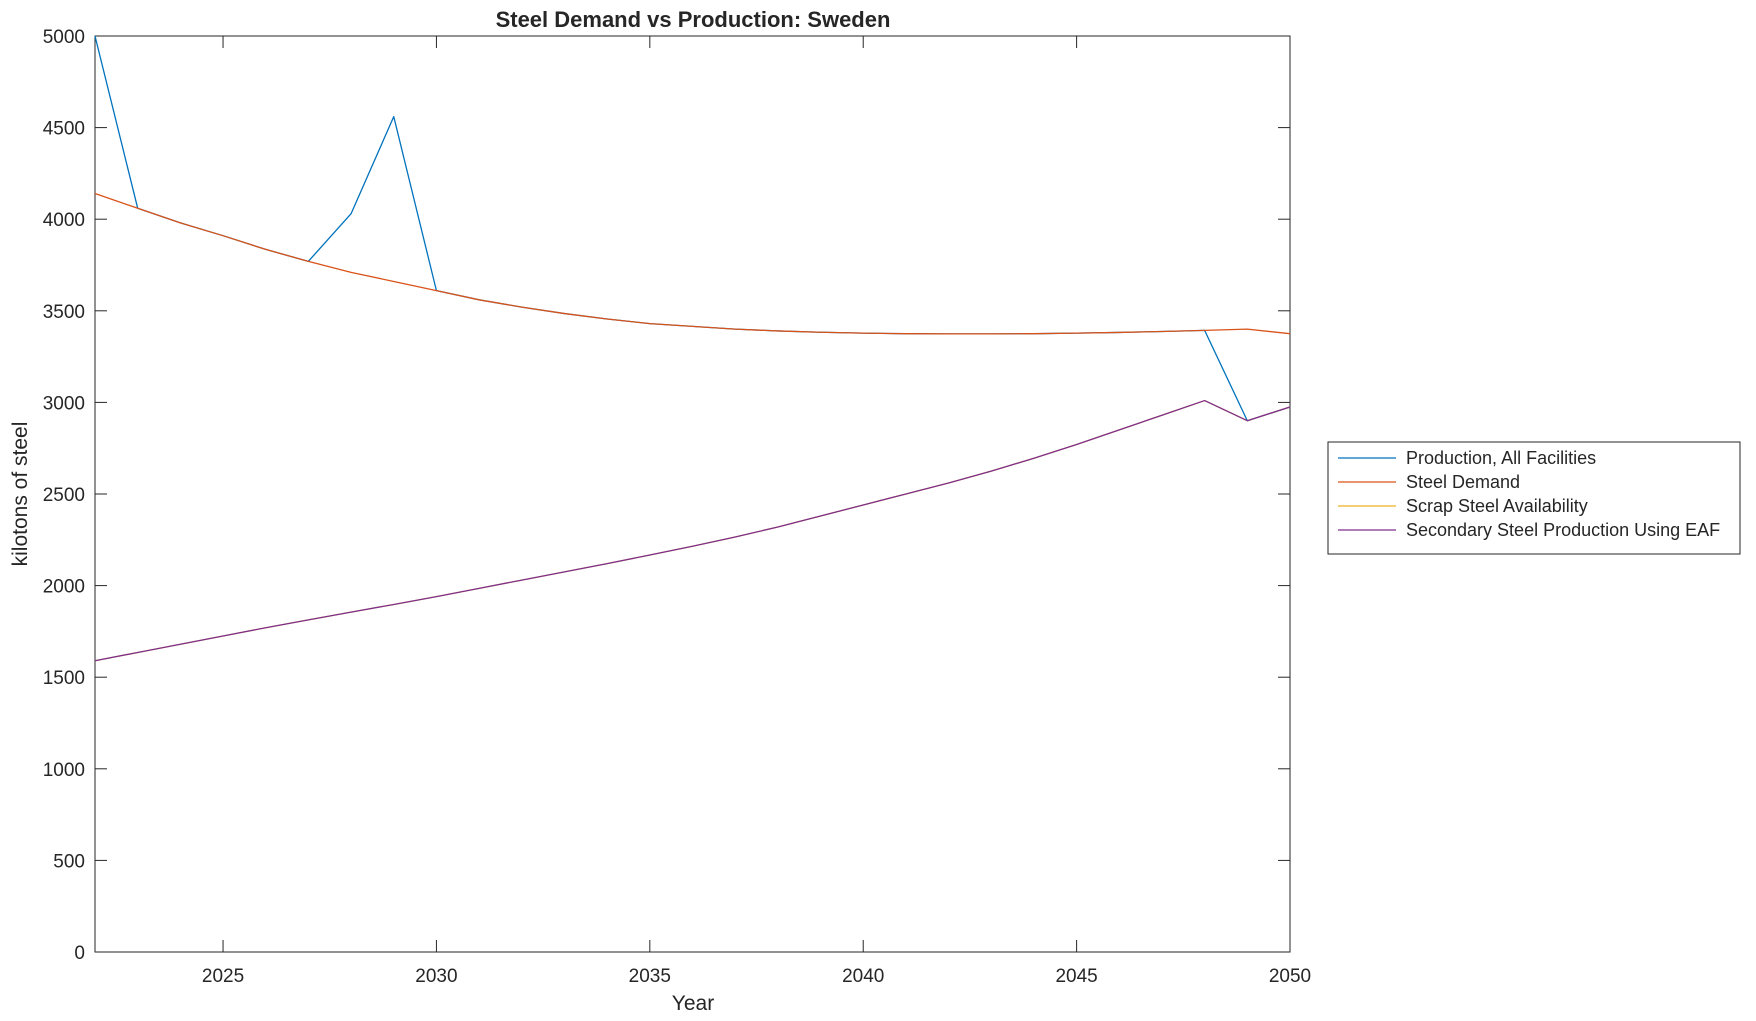  I want to click on y-tick-label: 4000, so click(64, 220).